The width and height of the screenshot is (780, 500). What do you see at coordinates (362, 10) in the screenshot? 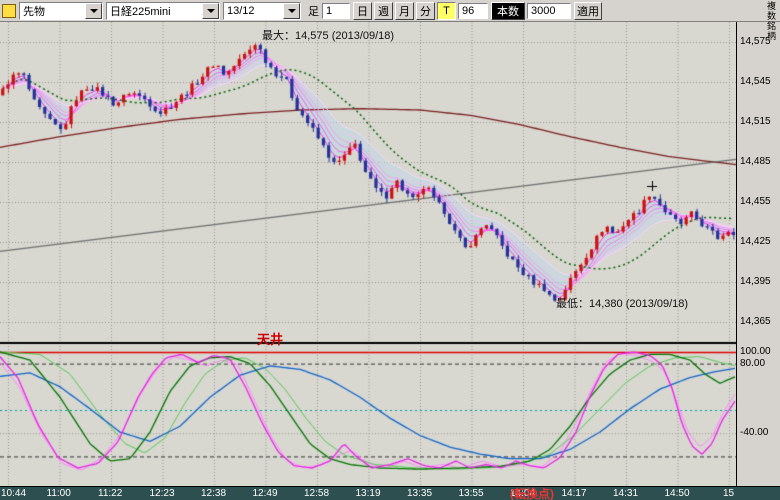
I see `day-button: 日` at bounding box center [362, 10].